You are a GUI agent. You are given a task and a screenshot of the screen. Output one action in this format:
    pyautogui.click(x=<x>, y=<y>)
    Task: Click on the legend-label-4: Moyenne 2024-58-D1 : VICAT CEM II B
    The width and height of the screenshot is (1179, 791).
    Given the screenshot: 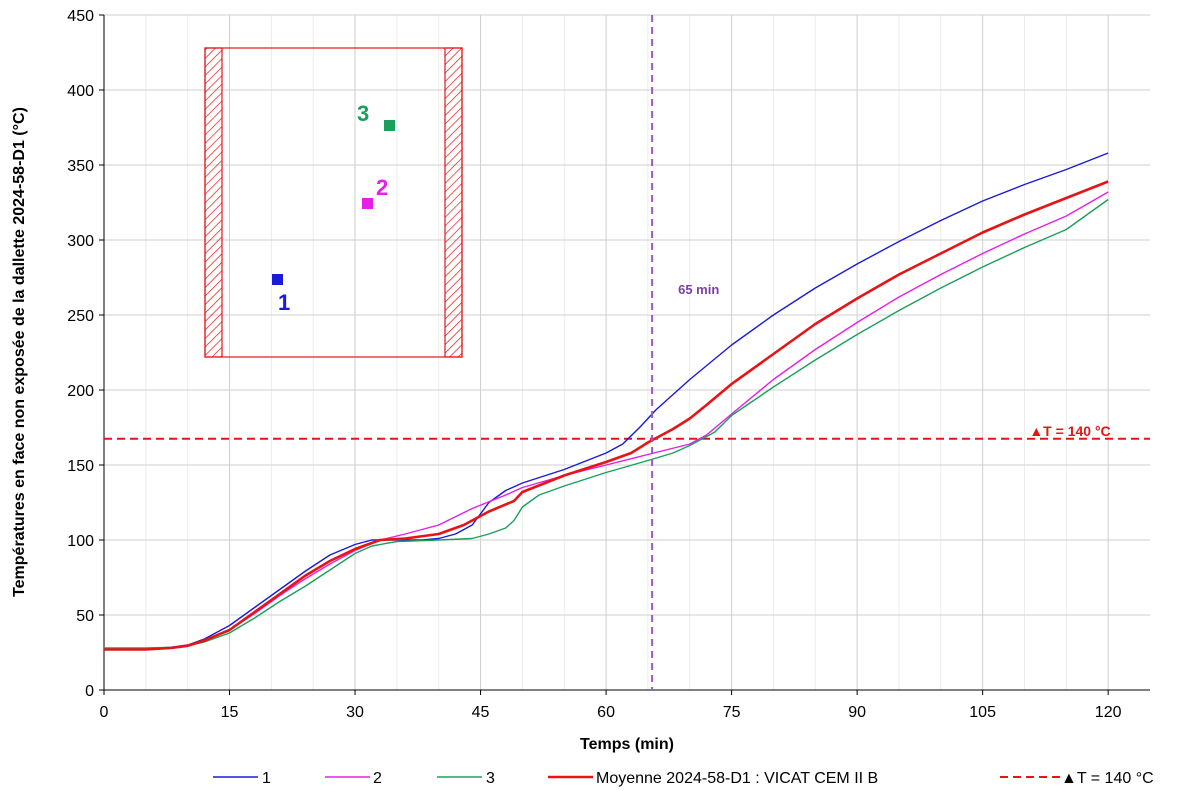 What is the action you would take?
    pyautogui.click(x=737, y=778)
    